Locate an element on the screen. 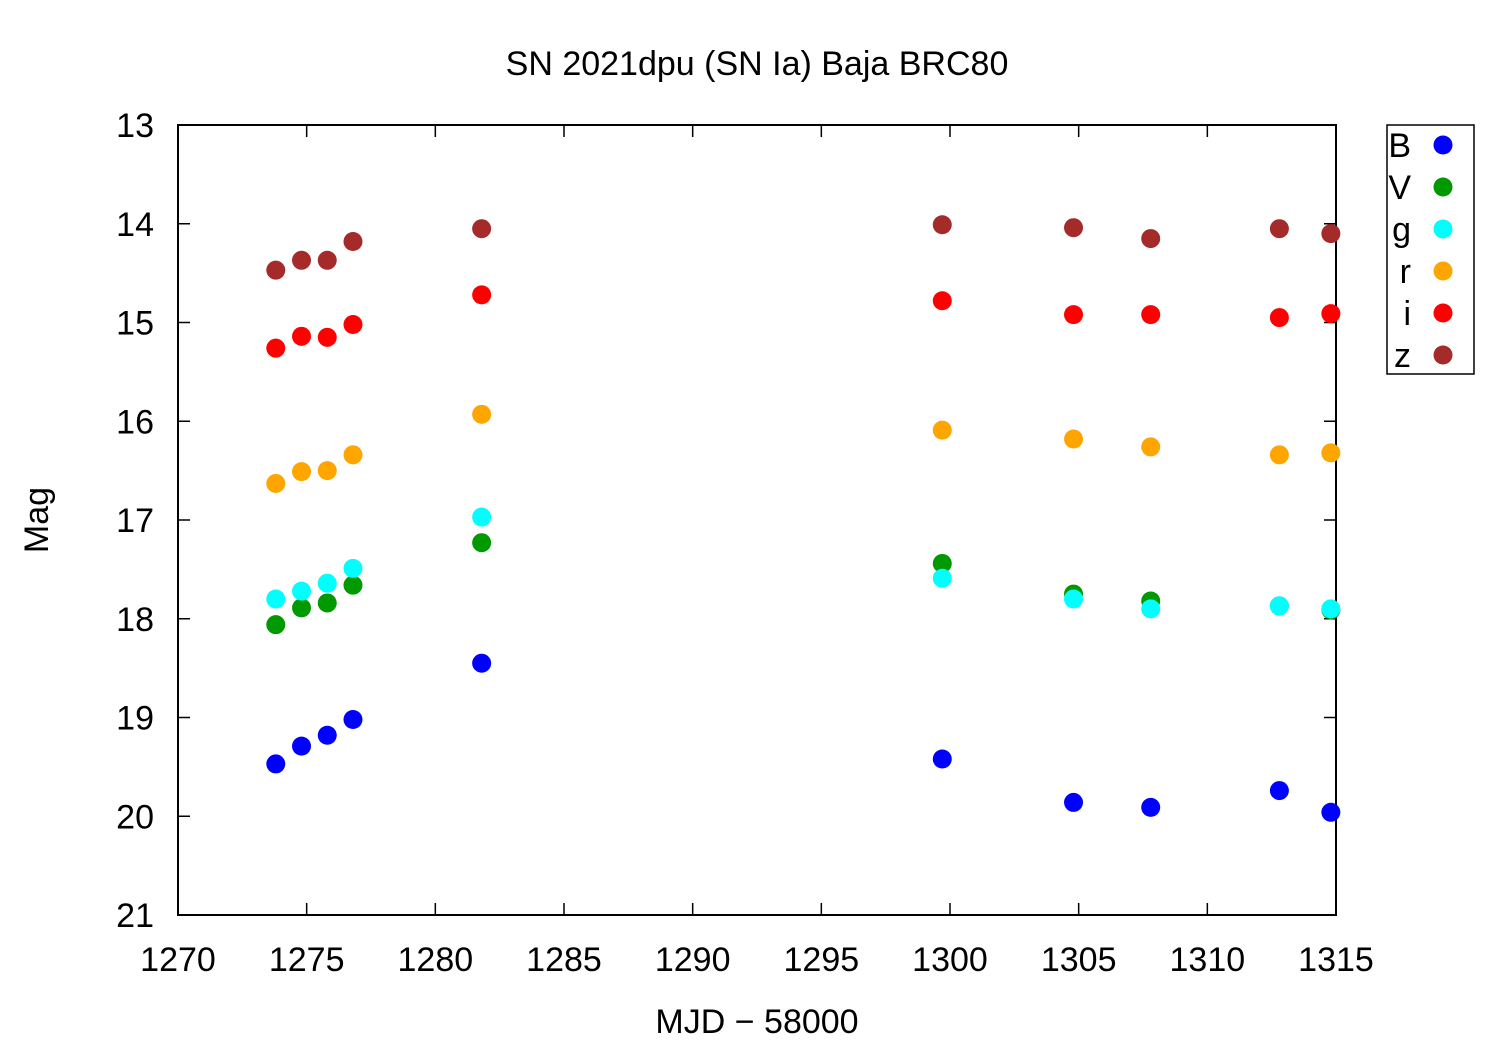 The width and height of the screenshot is (1500, 1050). y-tick-label: 18 is located at coordinates (135, 620).